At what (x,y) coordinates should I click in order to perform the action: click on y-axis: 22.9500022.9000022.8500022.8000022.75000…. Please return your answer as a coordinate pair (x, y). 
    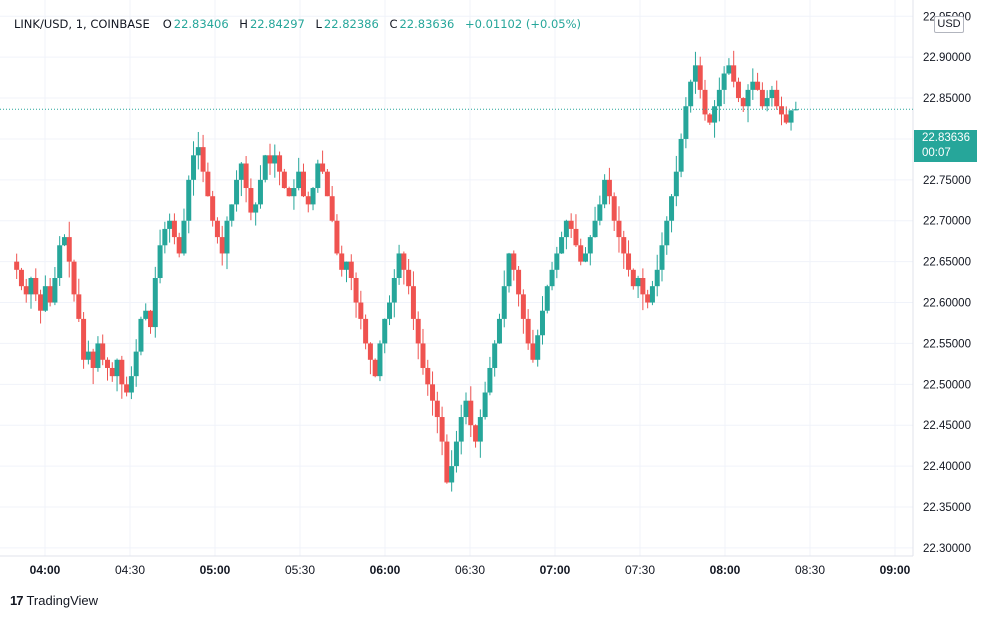
    Looking at the image, I should click on (947, 283).